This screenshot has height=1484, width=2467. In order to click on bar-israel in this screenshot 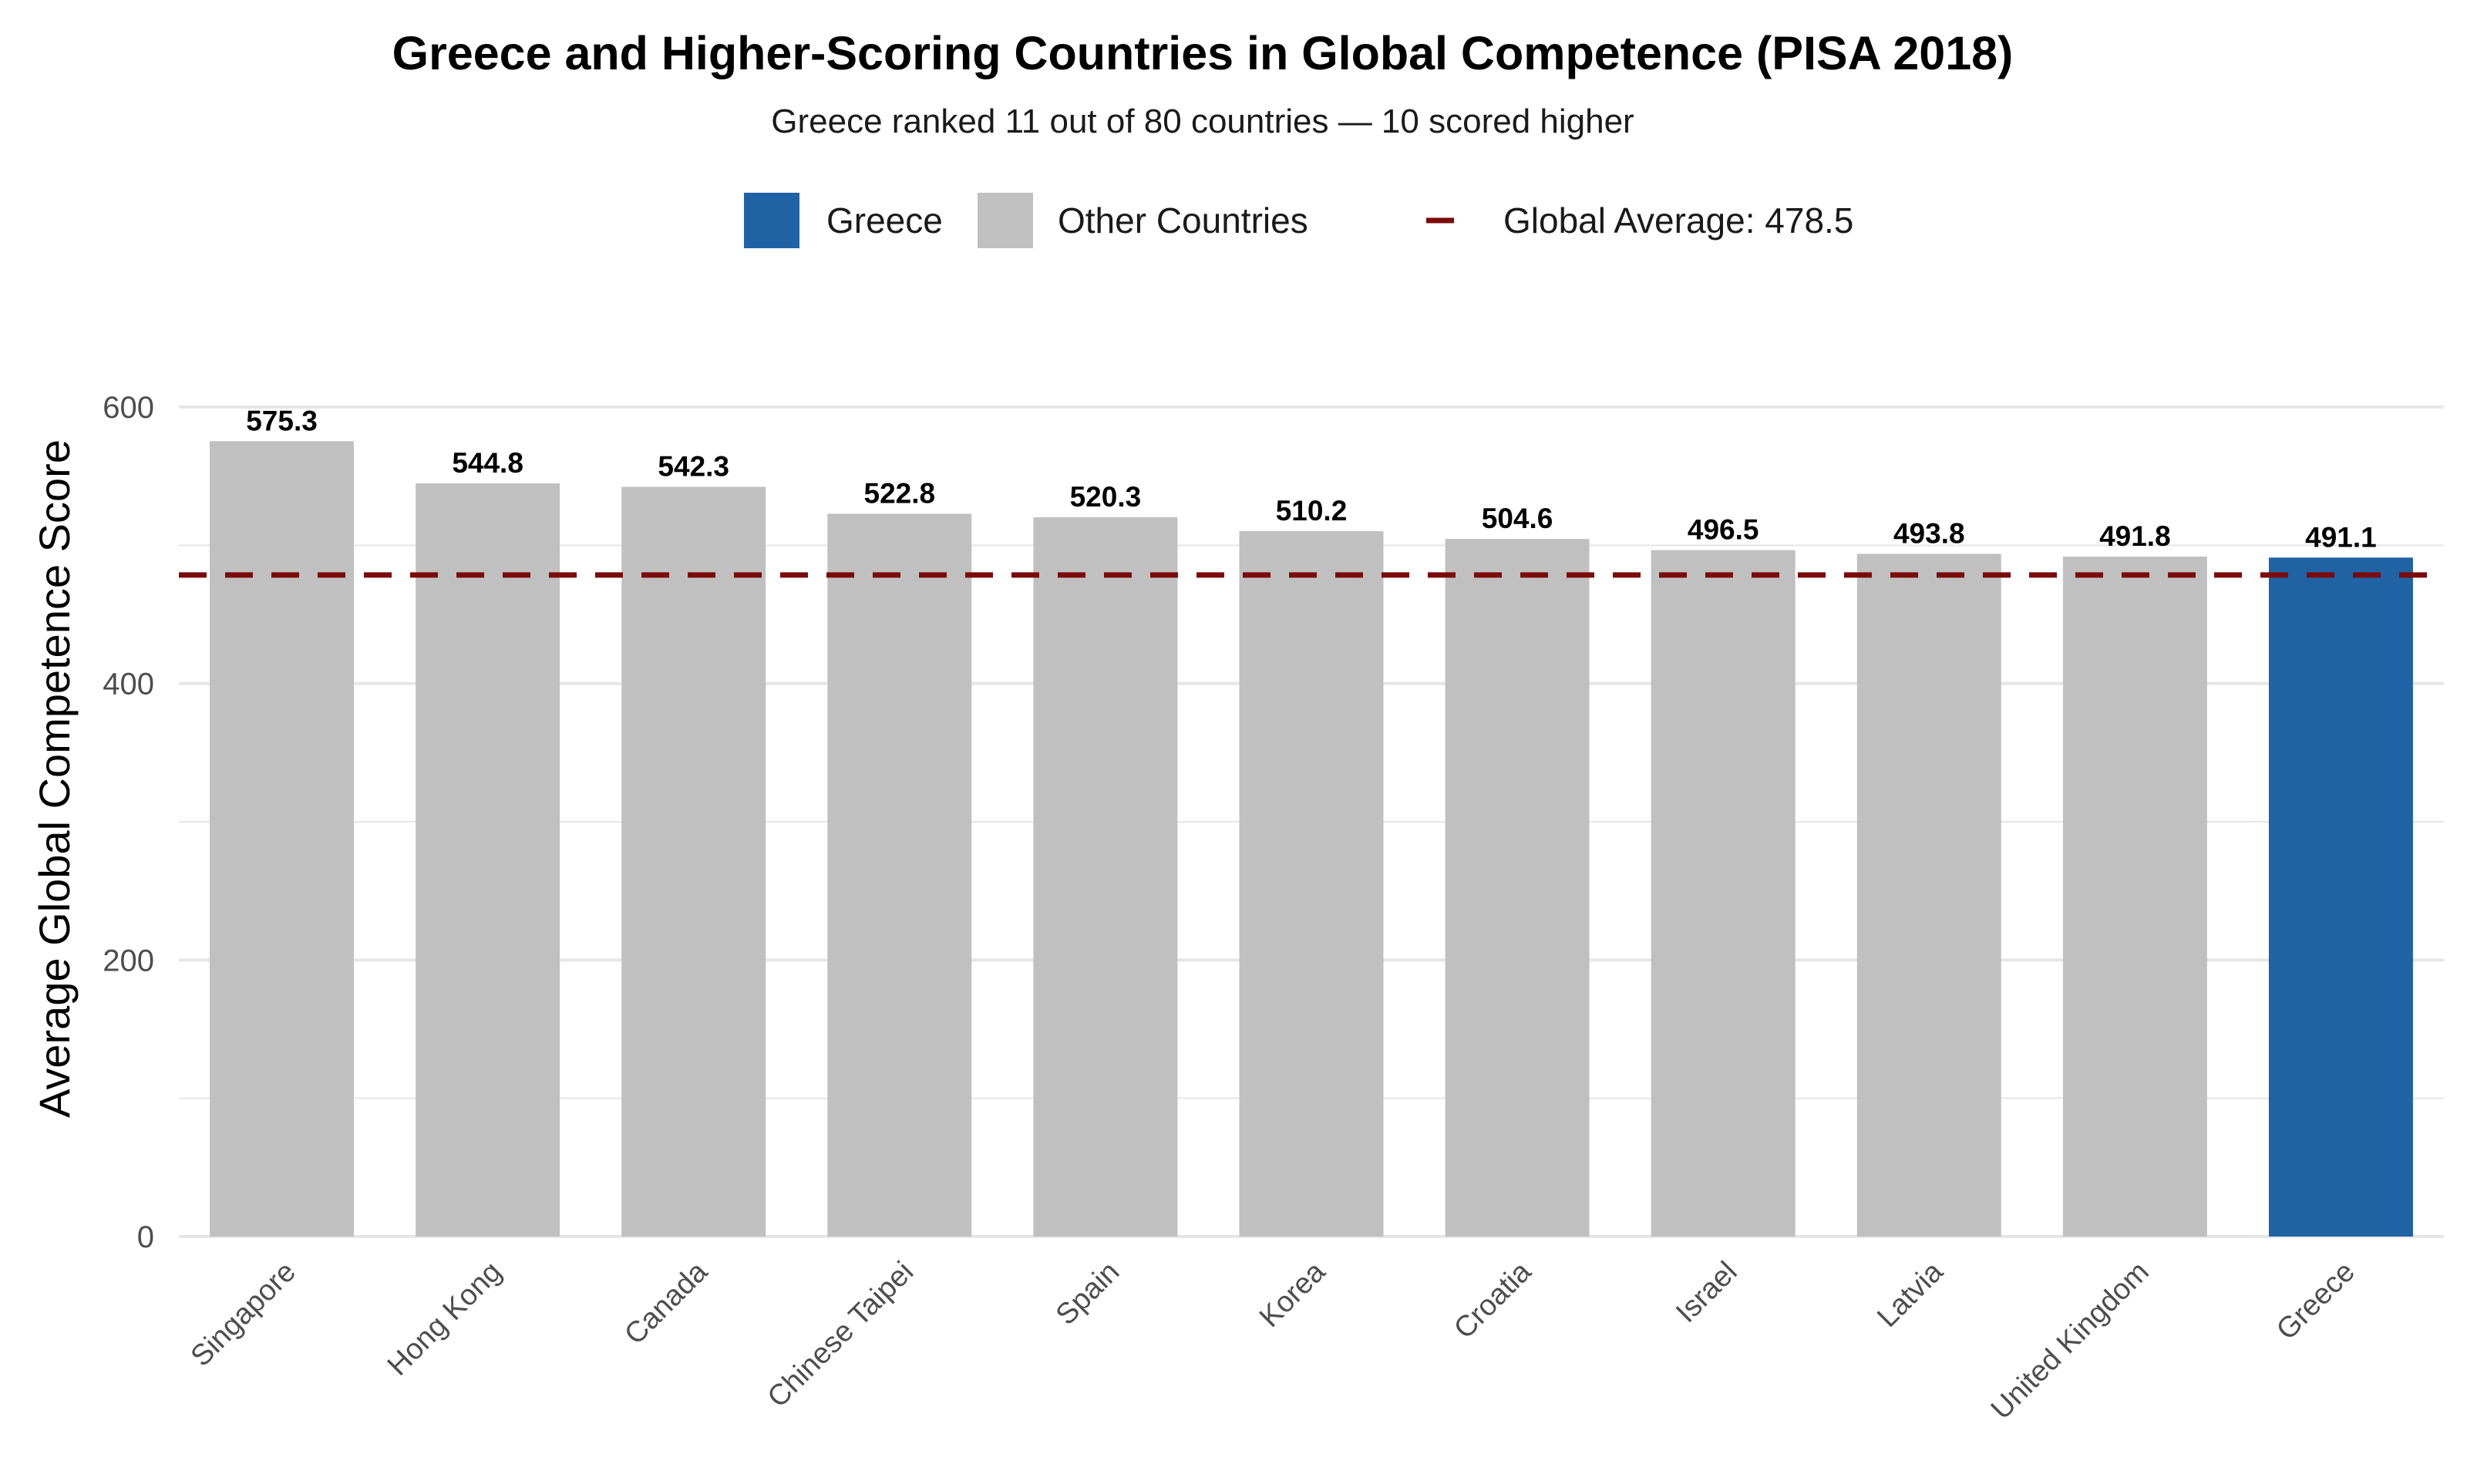, I will do `click(1724, 893)`.